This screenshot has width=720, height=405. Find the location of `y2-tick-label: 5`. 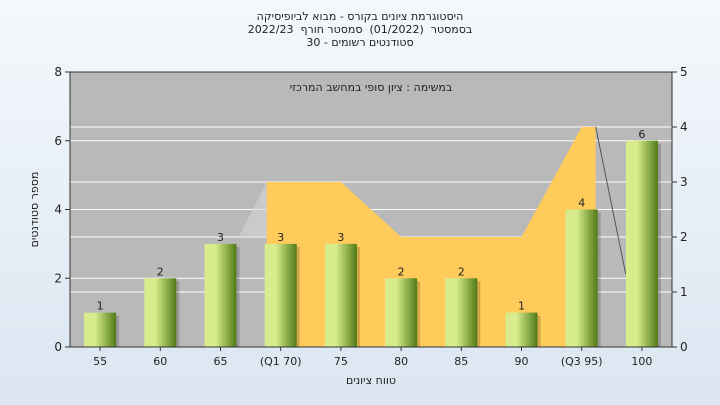

y2-tick-label: 5 is located at coordinates (684, 72).